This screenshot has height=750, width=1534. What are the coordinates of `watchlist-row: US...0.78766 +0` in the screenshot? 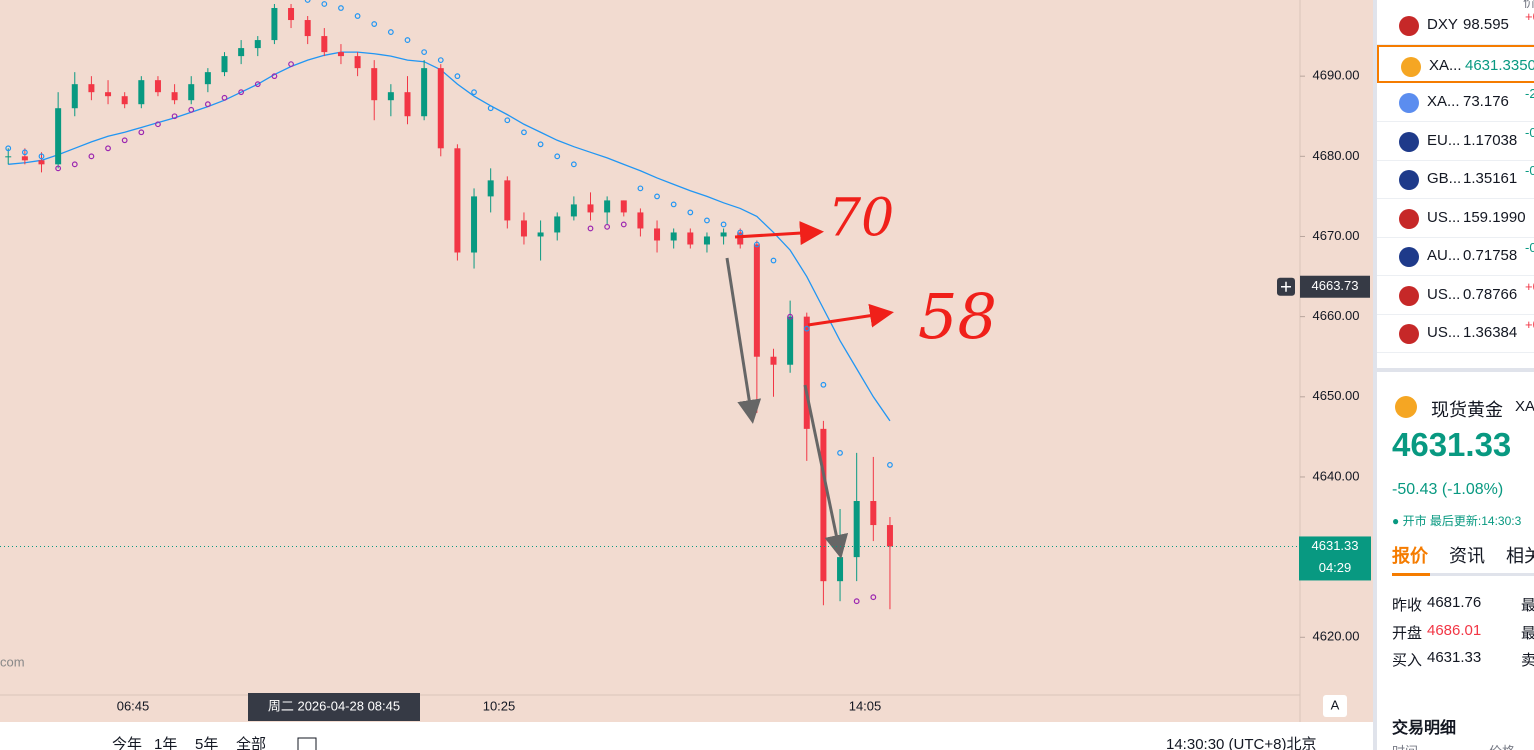 It's located at (1455, 295).